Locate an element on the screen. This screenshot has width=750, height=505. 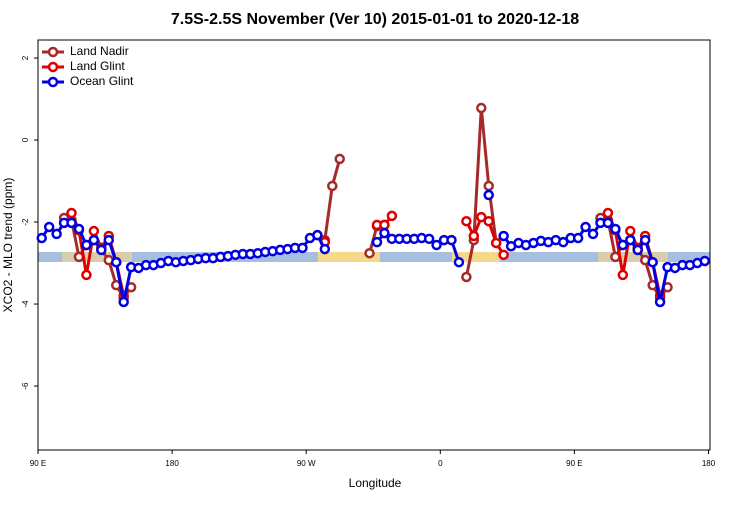
y-axis-label: XCO2 - MLO trend (ppm) is located at coordinates (8, 245).